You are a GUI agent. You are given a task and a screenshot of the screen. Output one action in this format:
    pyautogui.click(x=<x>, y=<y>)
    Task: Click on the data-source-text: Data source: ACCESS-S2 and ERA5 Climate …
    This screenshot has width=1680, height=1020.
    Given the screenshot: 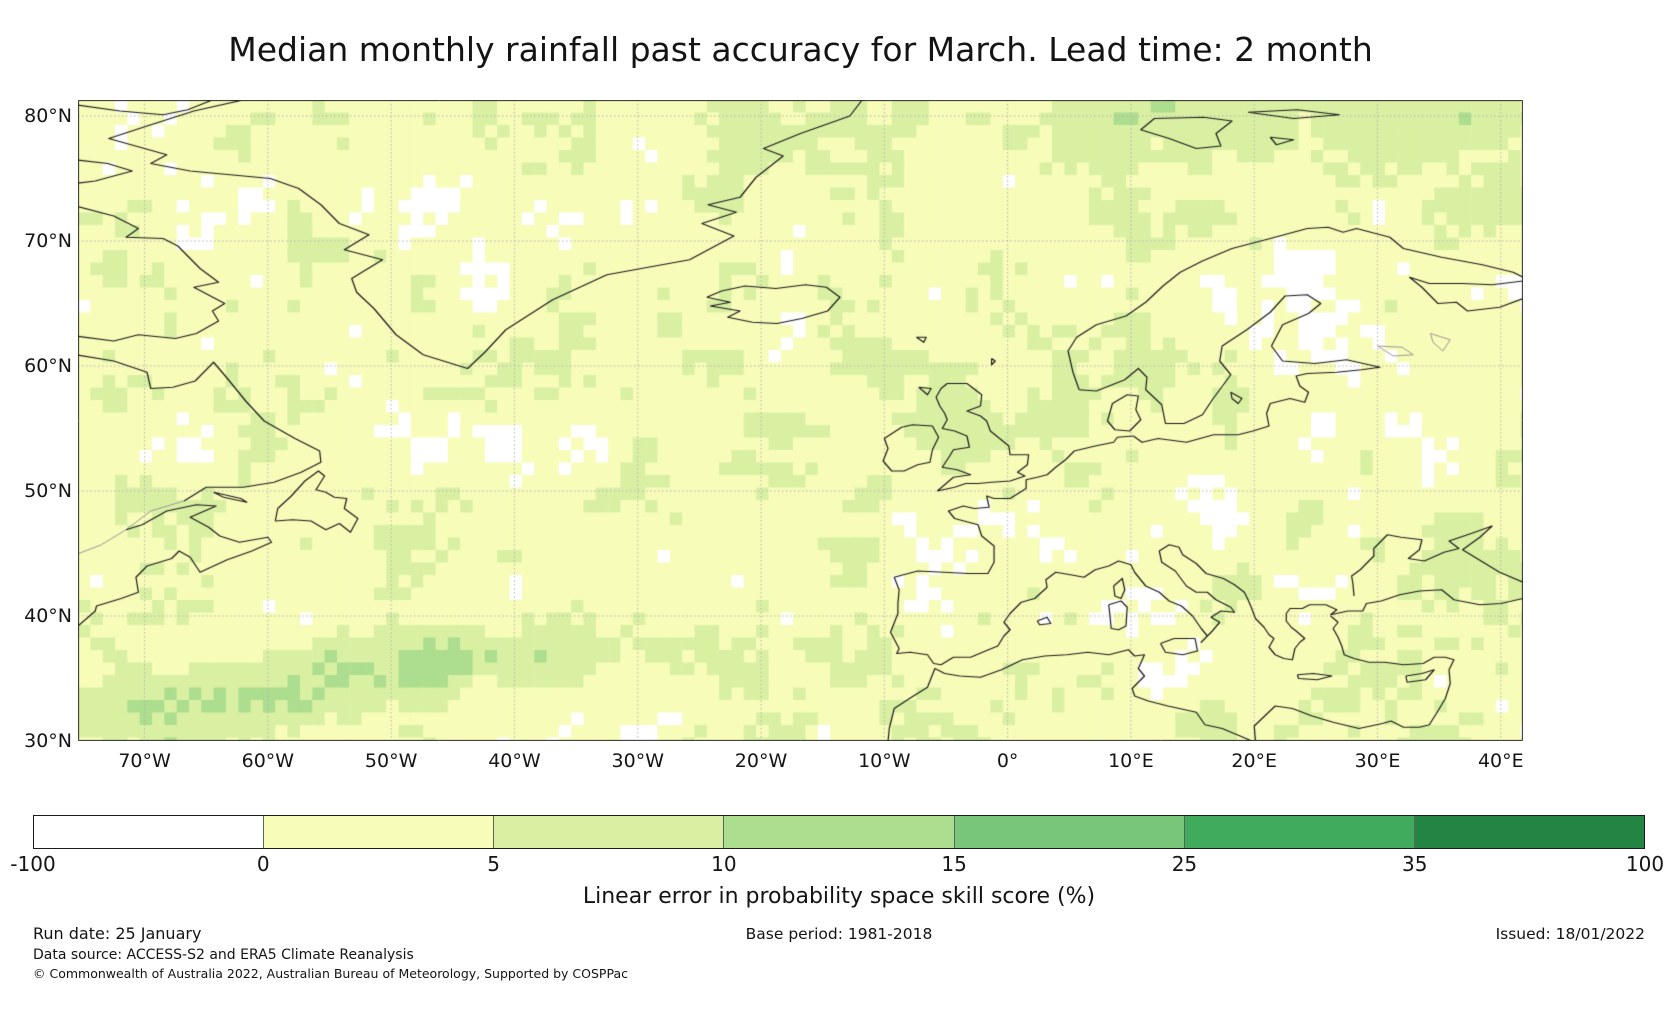 What is the action you would take?
    pyautogui.click(x=223, y=955)
    